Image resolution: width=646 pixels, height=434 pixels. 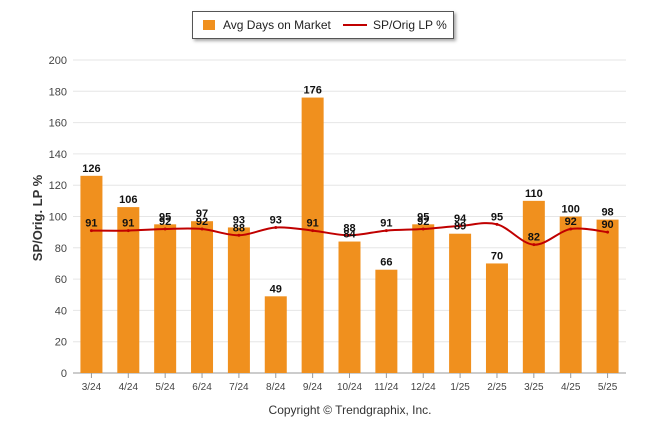 I want to click on line-value-label: 82, so click(x=534, y=238).